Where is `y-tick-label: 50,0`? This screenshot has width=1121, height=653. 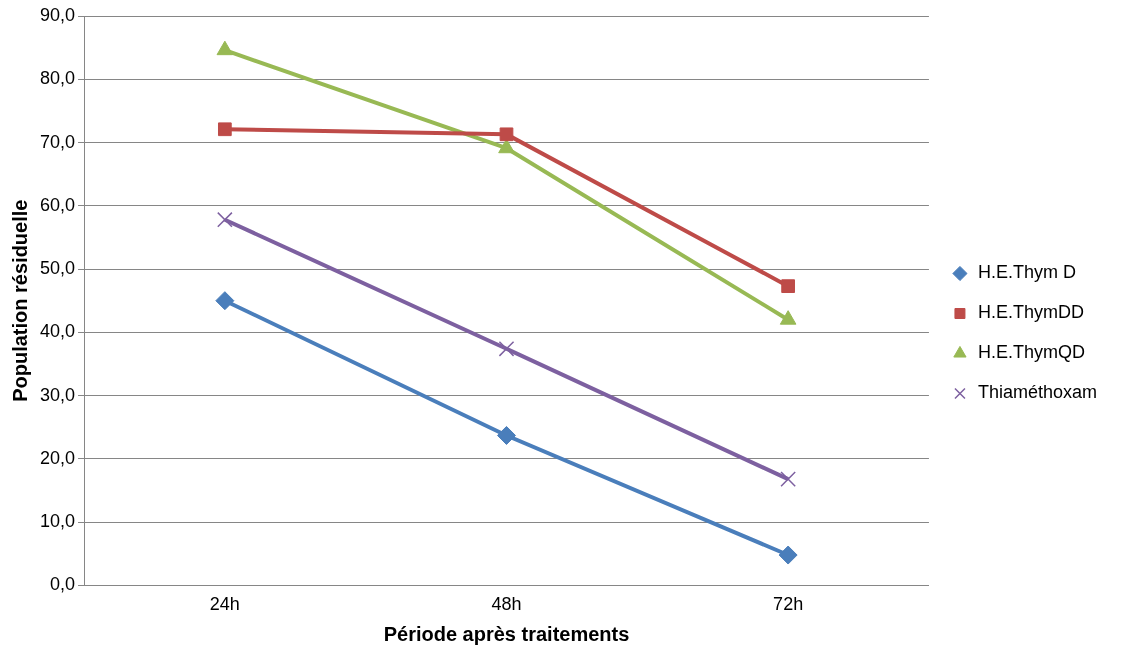
y-tick-label: 50,0 is located at coordinates (57, 268).